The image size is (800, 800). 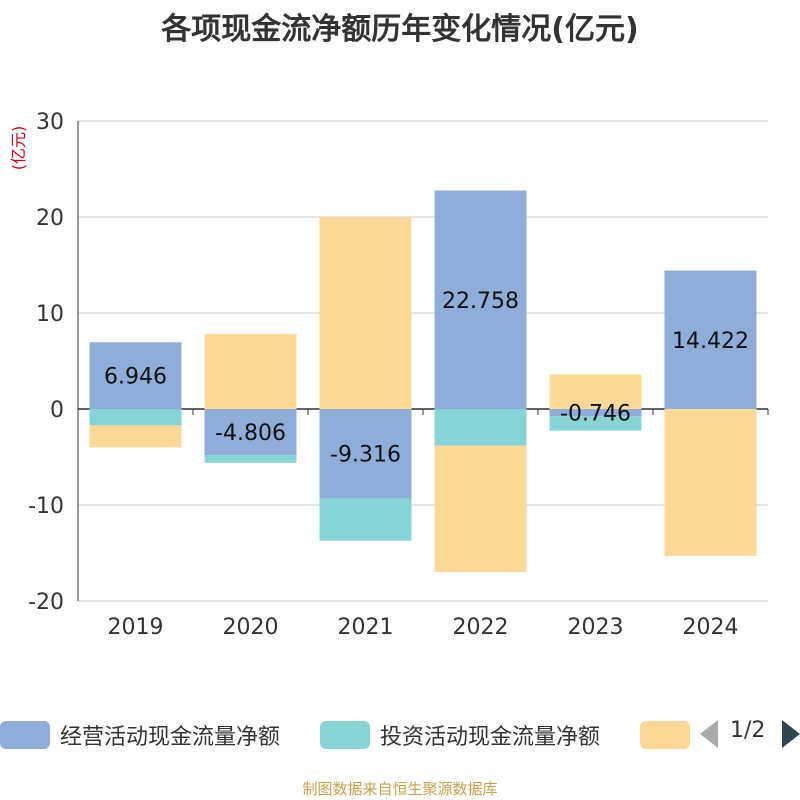 I want to click on legend-item-financing, so click(x=665, y=735).